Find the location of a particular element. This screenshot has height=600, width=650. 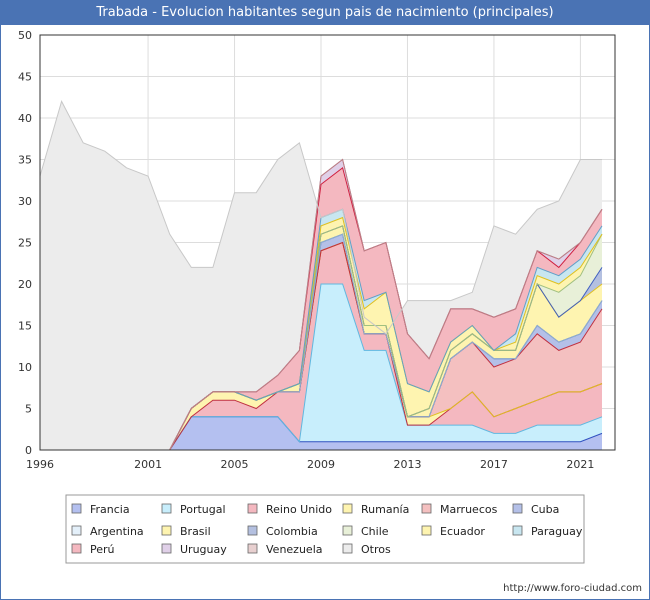

y-tick-label: 25 is located at coordinates (25, 243).